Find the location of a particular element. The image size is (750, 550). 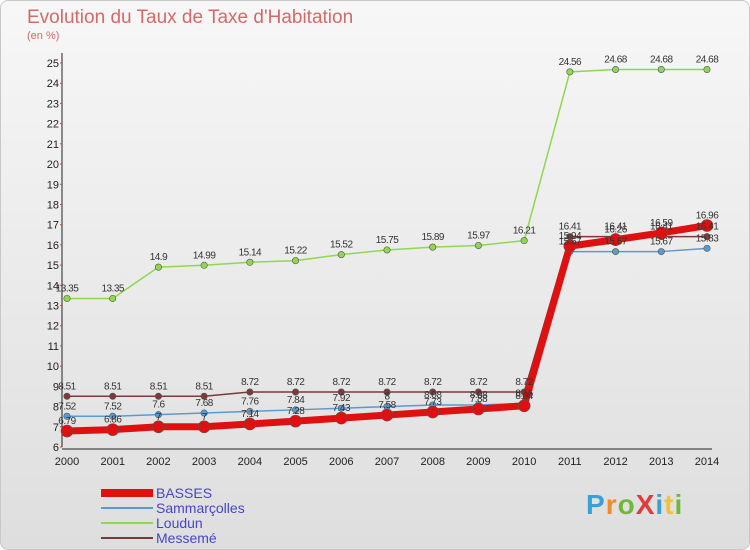

x-tick-label: 2013 is located at coordinates (661, 462).